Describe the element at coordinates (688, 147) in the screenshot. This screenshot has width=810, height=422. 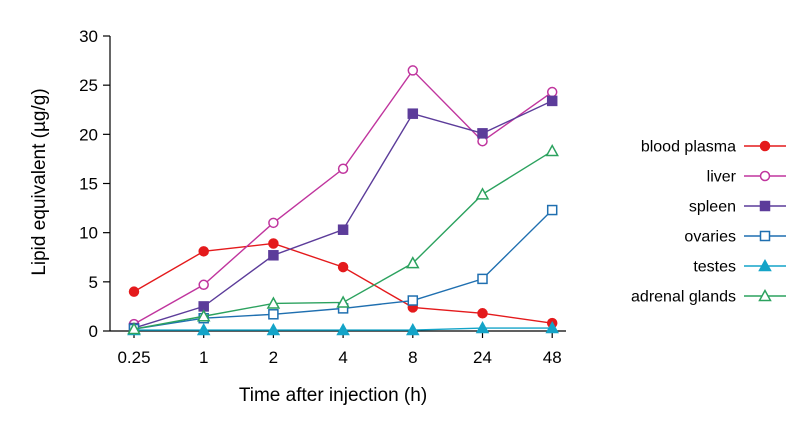
I see `legend-label: blood plasma` at that location.